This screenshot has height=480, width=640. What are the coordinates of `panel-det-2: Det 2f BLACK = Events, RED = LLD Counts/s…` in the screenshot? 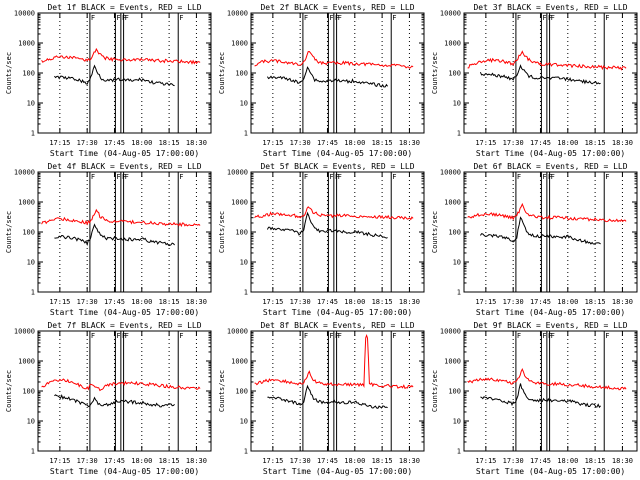 It's located at (321, 80).